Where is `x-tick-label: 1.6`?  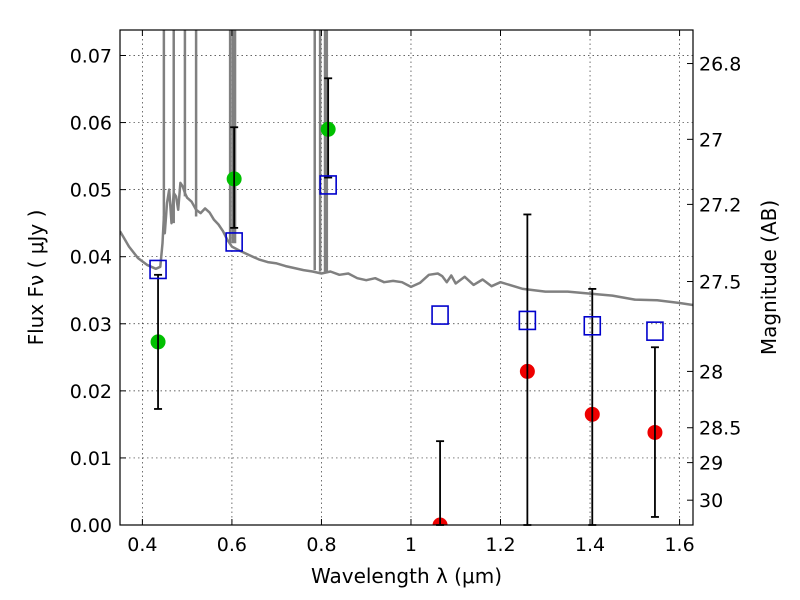 x-tick-label: 1.6 is located at coordinates (679, 545).